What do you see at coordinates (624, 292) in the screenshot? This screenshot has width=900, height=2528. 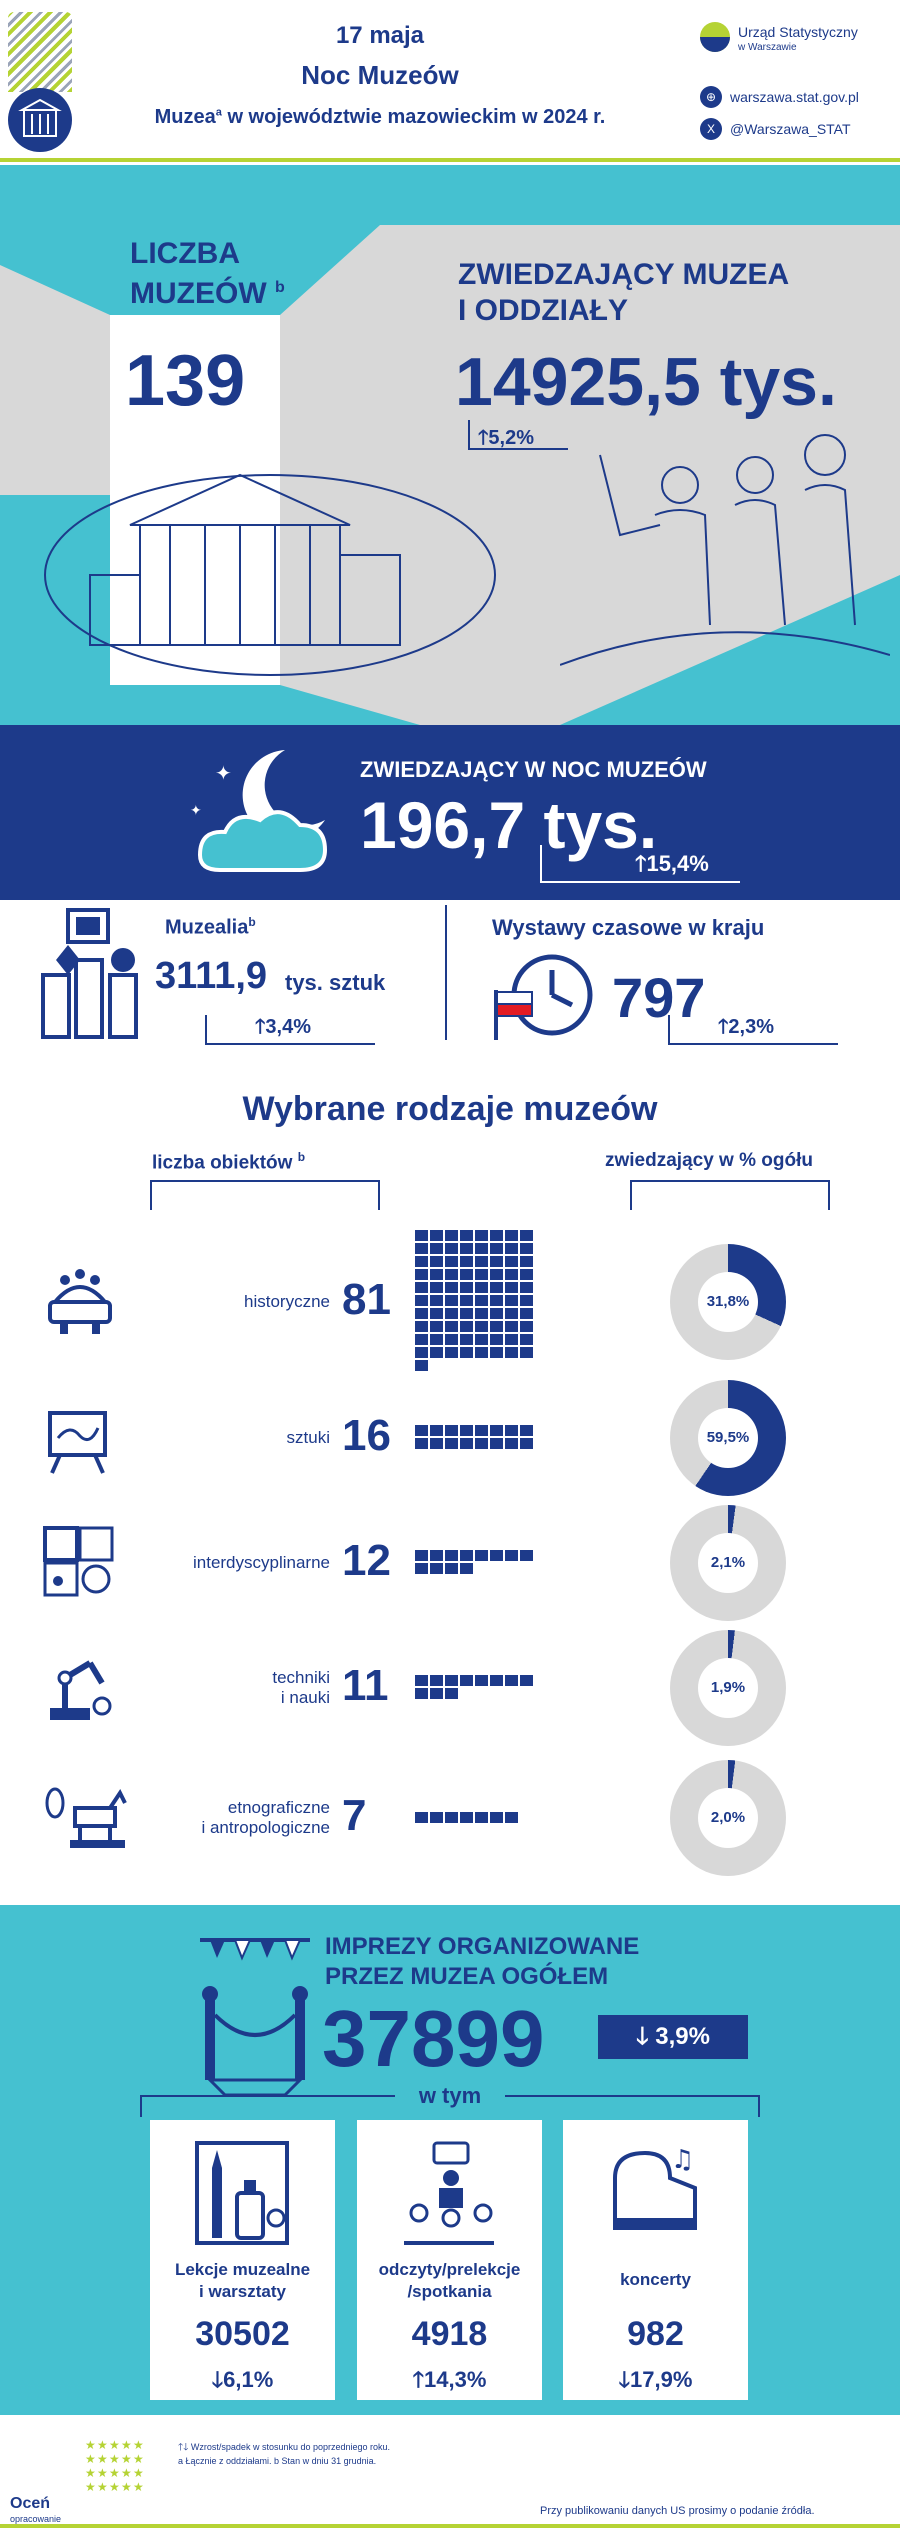 I see `visitors-label: ZWIEDZAJĄCY MUZEA I ODDZIAŁY` at bounding box center [624, 292].